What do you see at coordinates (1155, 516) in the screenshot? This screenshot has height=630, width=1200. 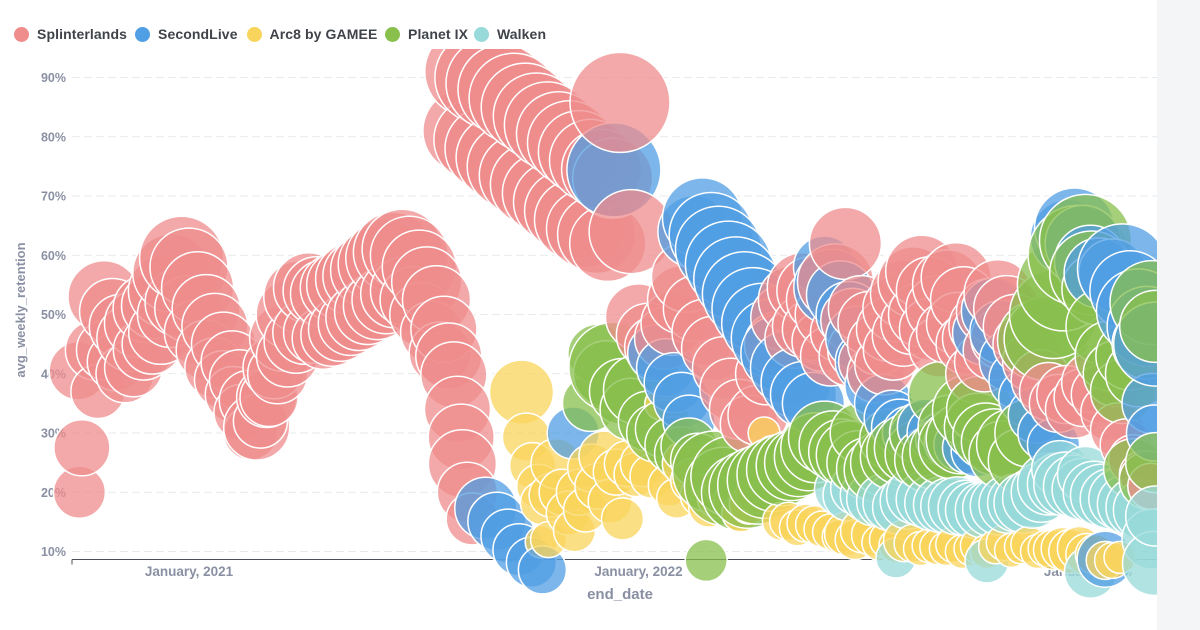 I see `bubble-walken` at bounding box center [1155, 516].